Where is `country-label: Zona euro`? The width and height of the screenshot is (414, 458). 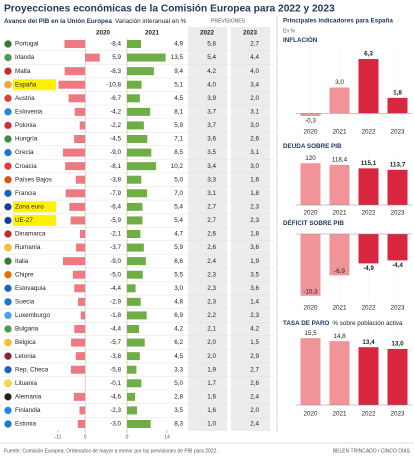 country-label: Zona euro is located at coordinates (29, 207).